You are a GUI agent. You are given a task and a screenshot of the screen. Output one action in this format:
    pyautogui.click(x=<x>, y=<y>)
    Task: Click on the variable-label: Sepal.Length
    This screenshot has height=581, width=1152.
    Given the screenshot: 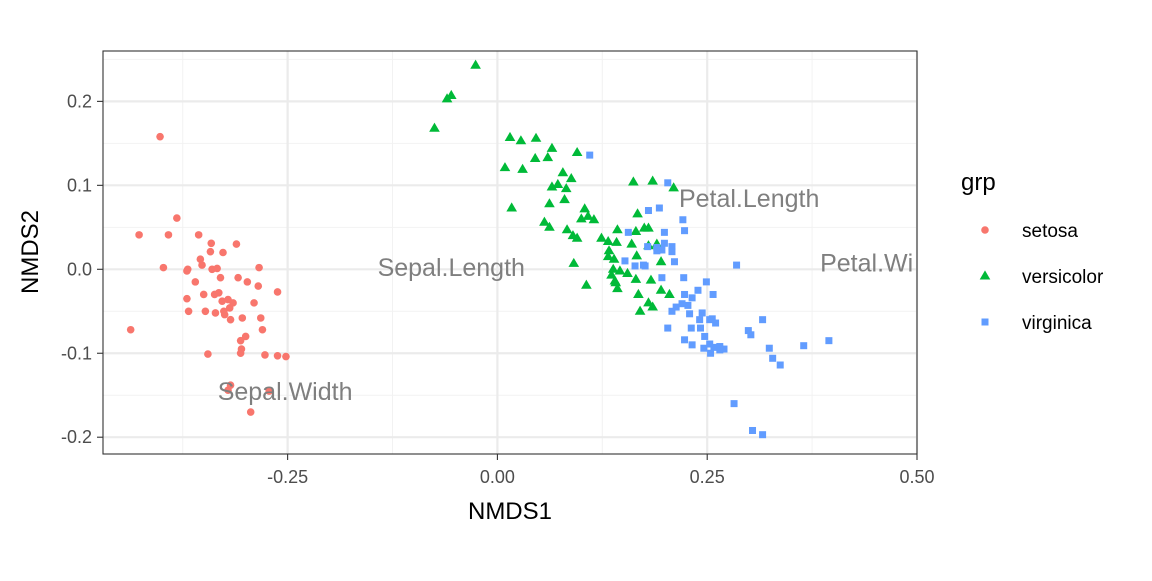 What is the action you would take?
    pyautogui.click(x=451, y=268)
    